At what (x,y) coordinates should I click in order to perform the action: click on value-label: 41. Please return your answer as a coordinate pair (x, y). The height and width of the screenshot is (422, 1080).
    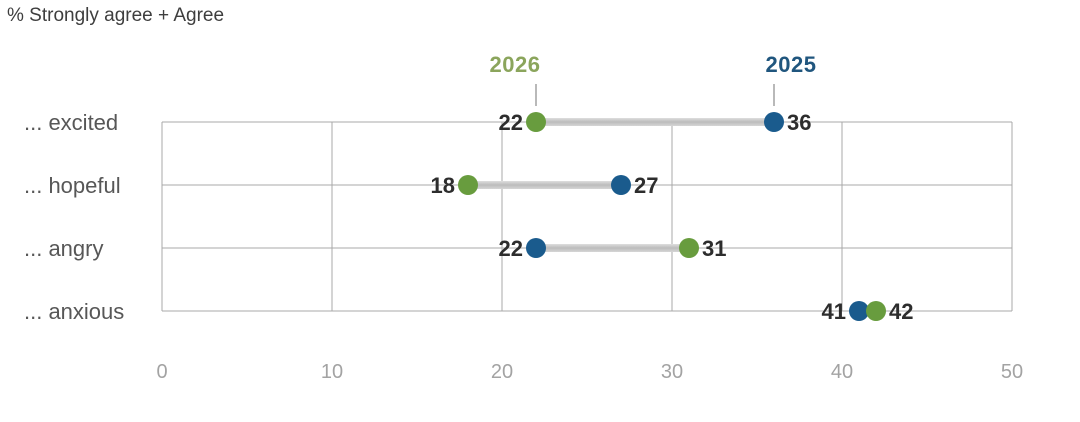
    Looking at the image, I should click on (834, 311).